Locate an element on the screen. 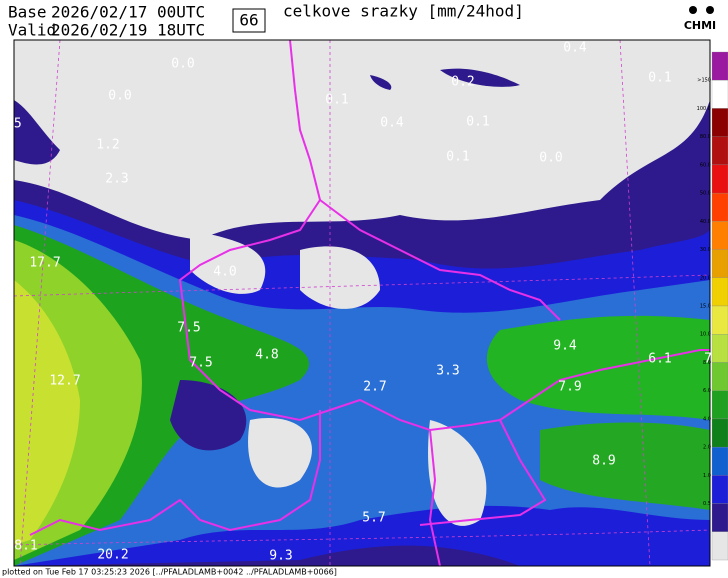  forecast-hour: 66 is located at coordinates (248, 20).